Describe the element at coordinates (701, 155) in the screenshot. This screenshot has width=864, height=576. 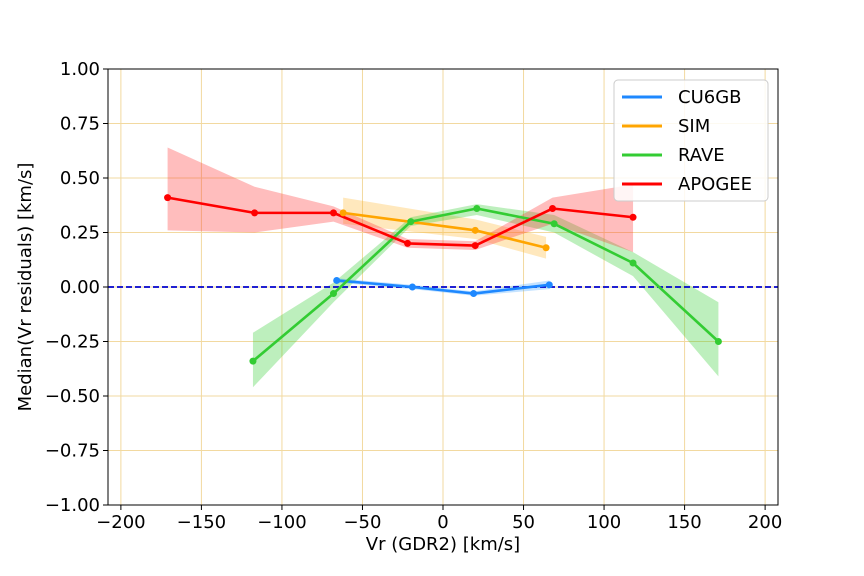
I see `legend-label-rave: RAVE` at that location.